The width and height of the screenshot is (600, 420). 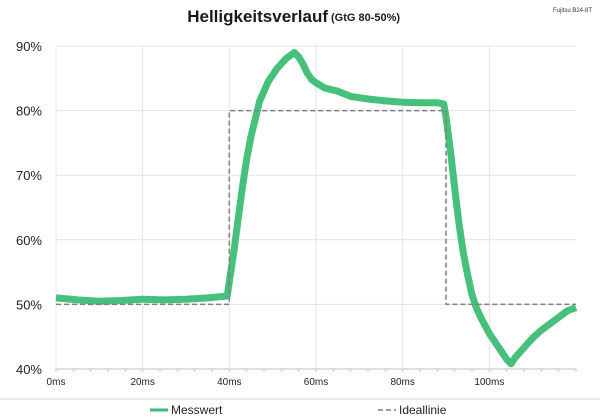 What do you see at coordinates (29, 111) in the screenshot?
I see `y-tick-label: 80%` at bounding box center [29, 111].